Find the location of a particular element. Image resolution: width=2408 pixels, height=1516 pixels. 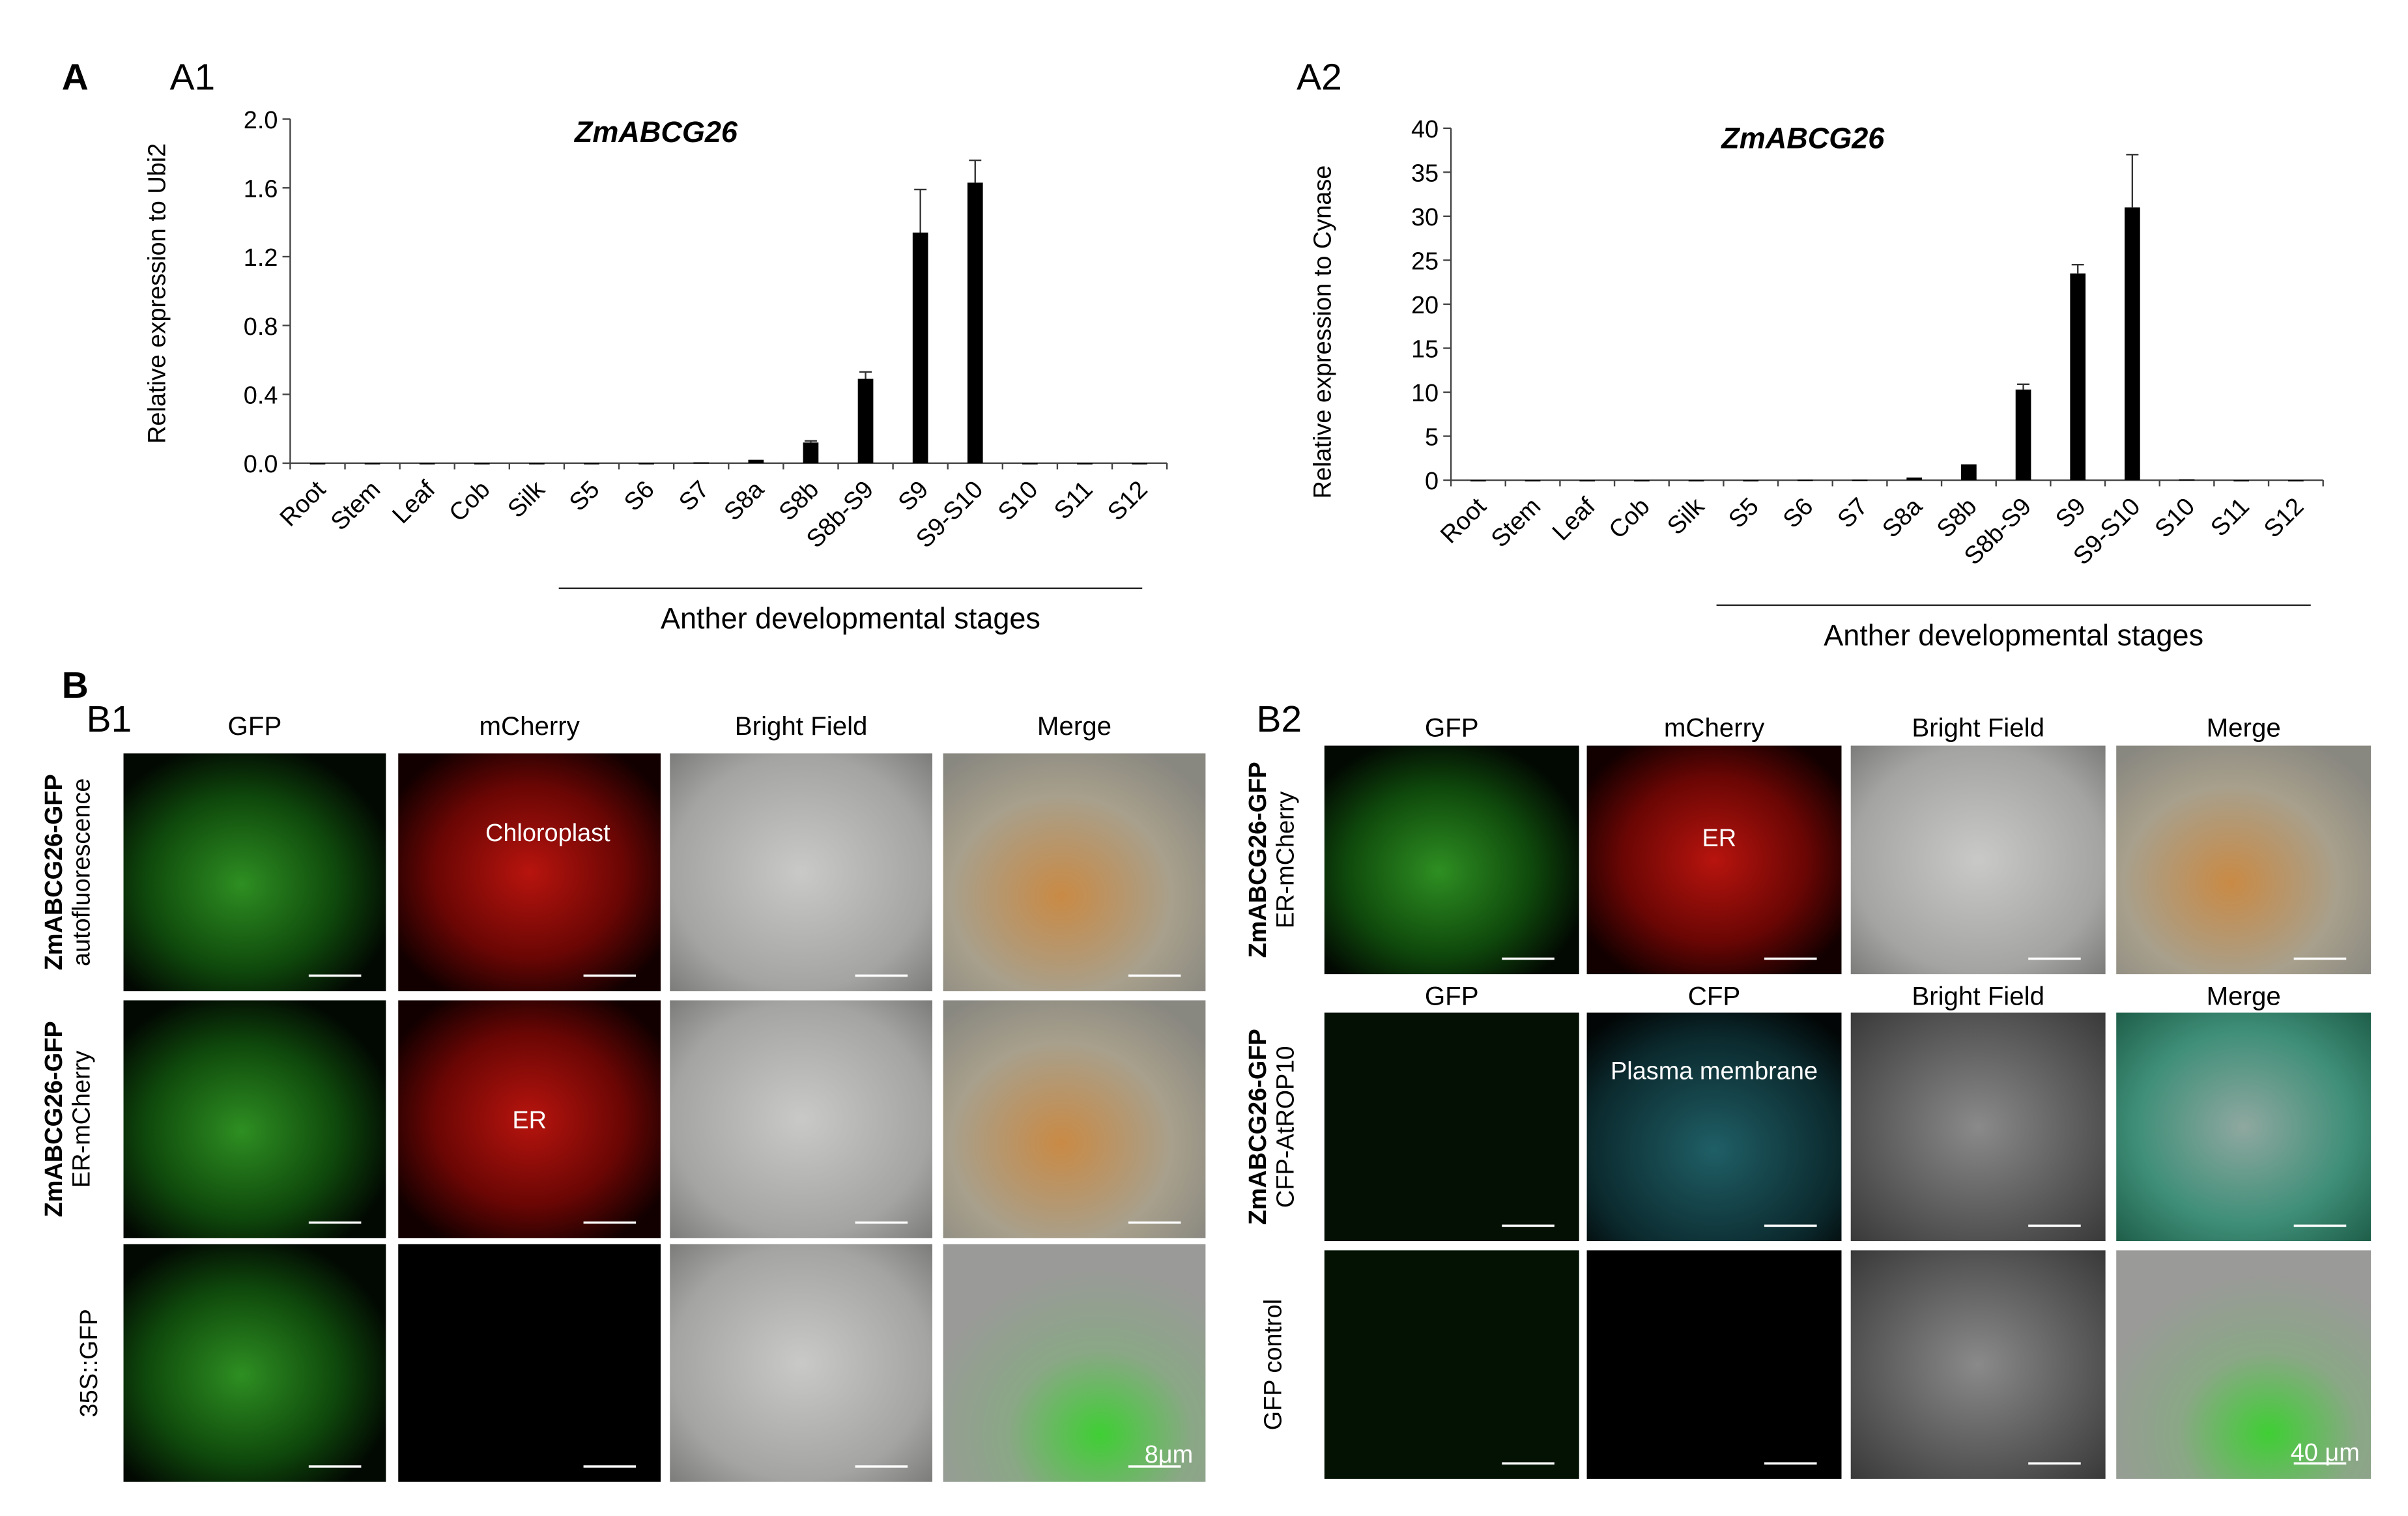

row-label: 35S::GFP is located at coordinates (89, 1363).